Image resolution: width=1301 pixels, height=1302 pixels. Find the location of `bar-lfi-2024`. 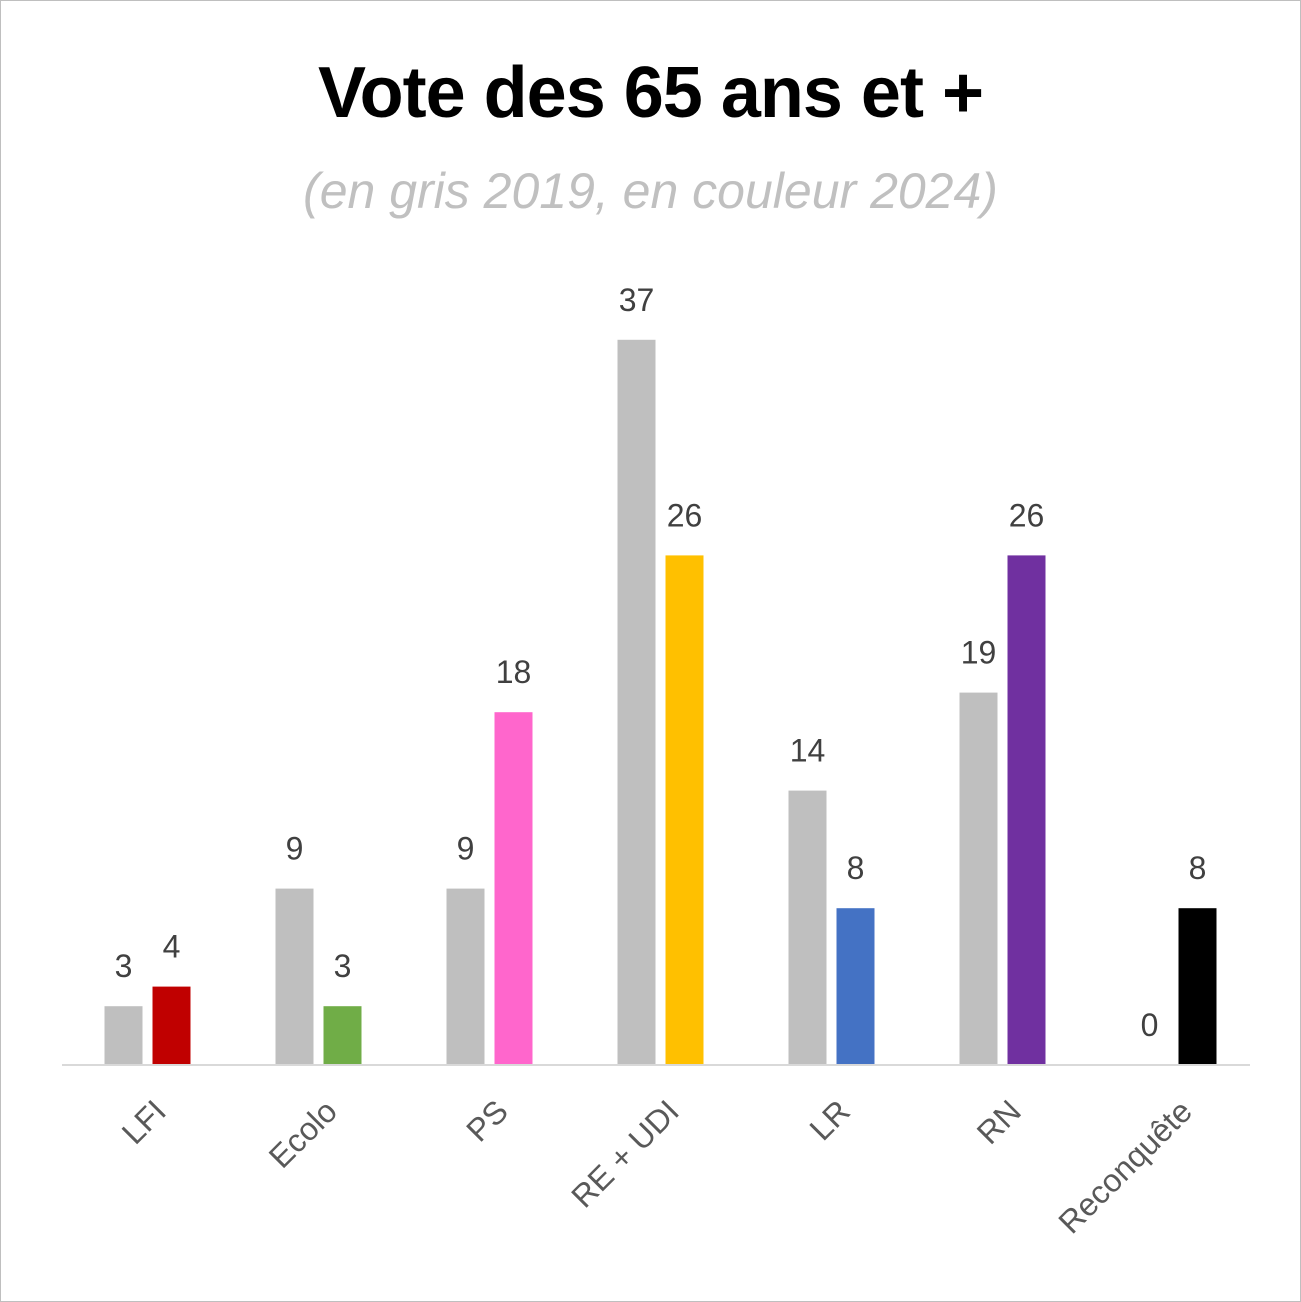

bar-lfi-2024 is located at coordinates (171, 1025).